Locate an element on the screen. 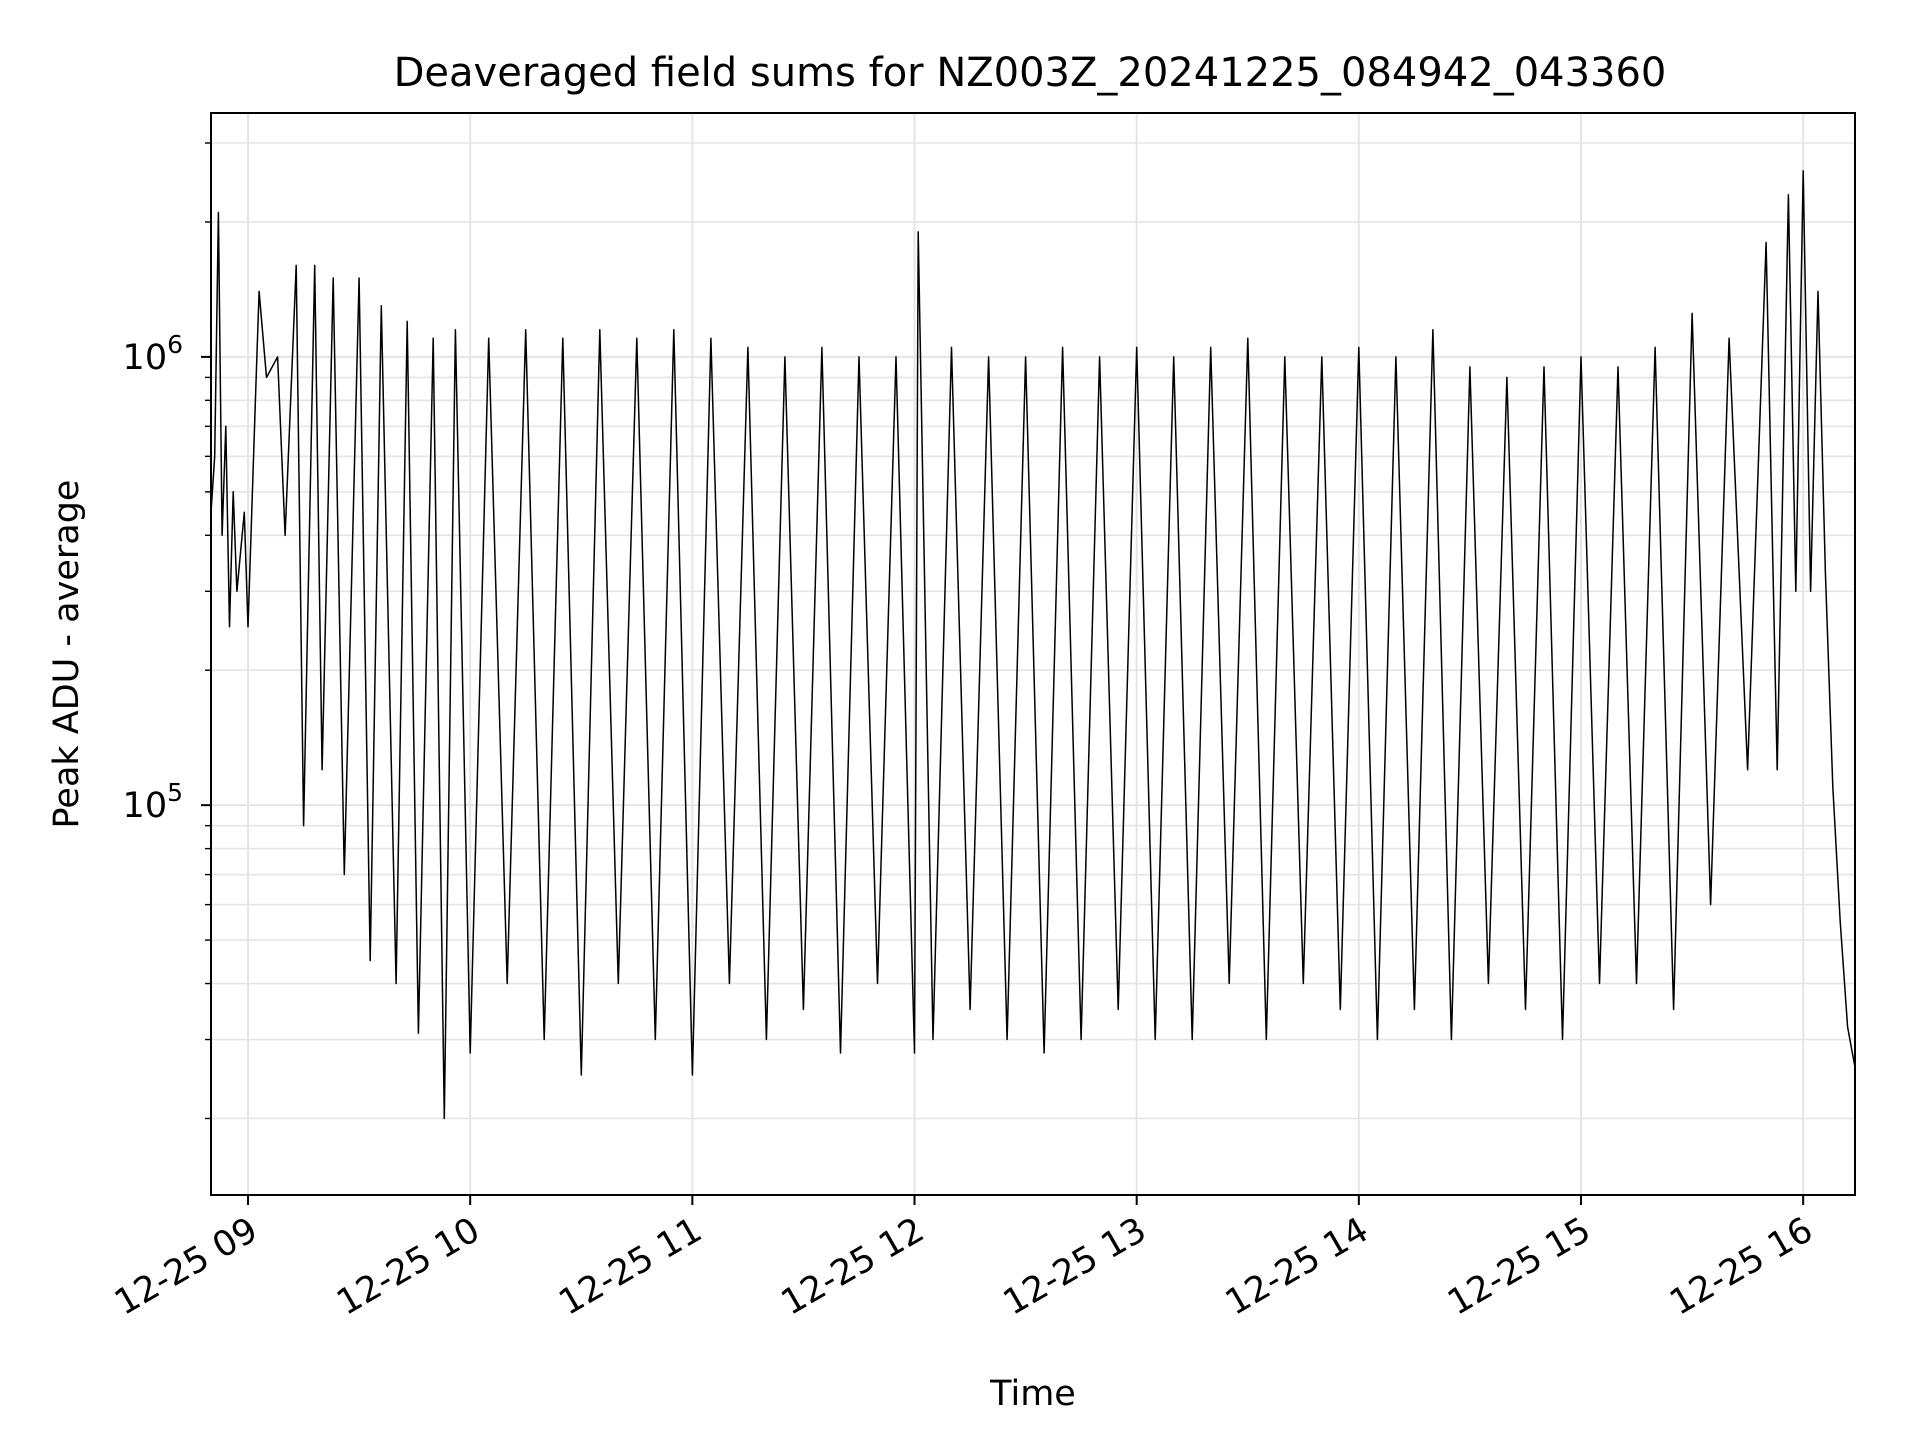 The height and width of the screenshot is (1440, 1920). x-axis-label: Time is located at coordinates (1032, 1394).